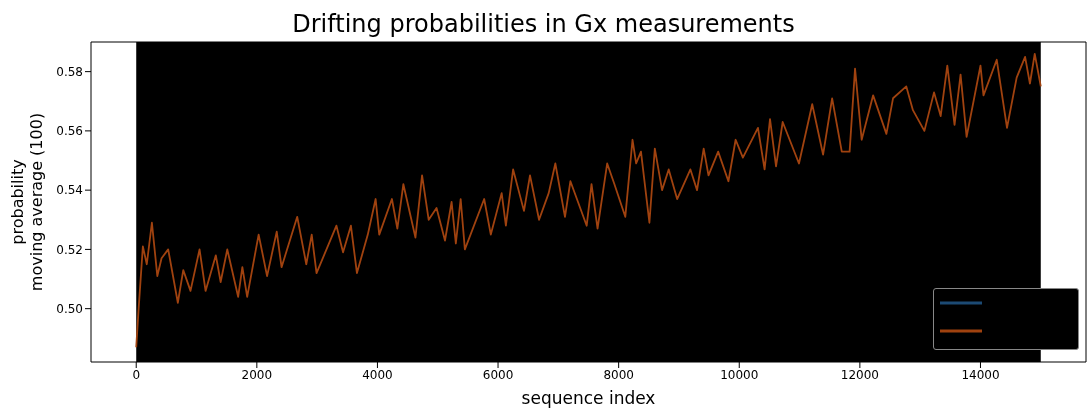 The height and width of the screenshot is (410, 1087). What do you see at coordinates (498, 374) in the screenshot?
I see `x-tick-label: 6000` at bounding box center [498, 374].